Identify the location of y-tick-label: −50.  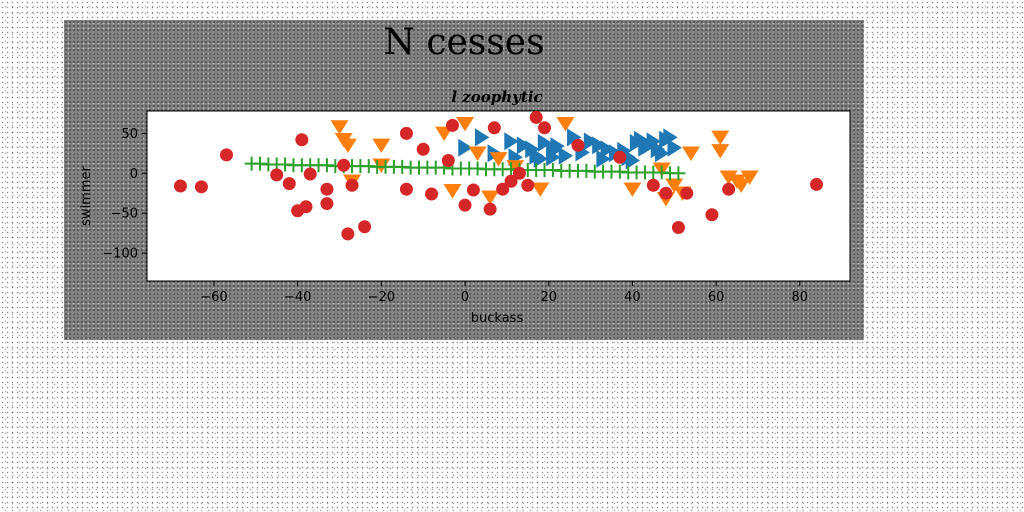
(124, 214).